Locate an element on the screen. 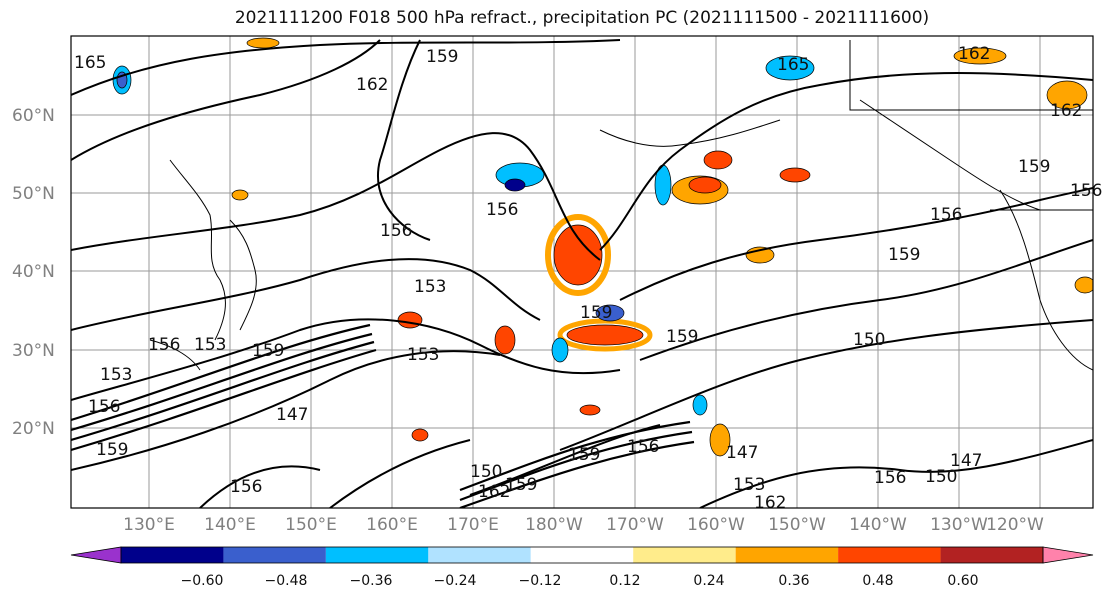 The width and height of the screenshot is (1105, 601). lon-label: 120°W is located at coordinates (1015, 525).